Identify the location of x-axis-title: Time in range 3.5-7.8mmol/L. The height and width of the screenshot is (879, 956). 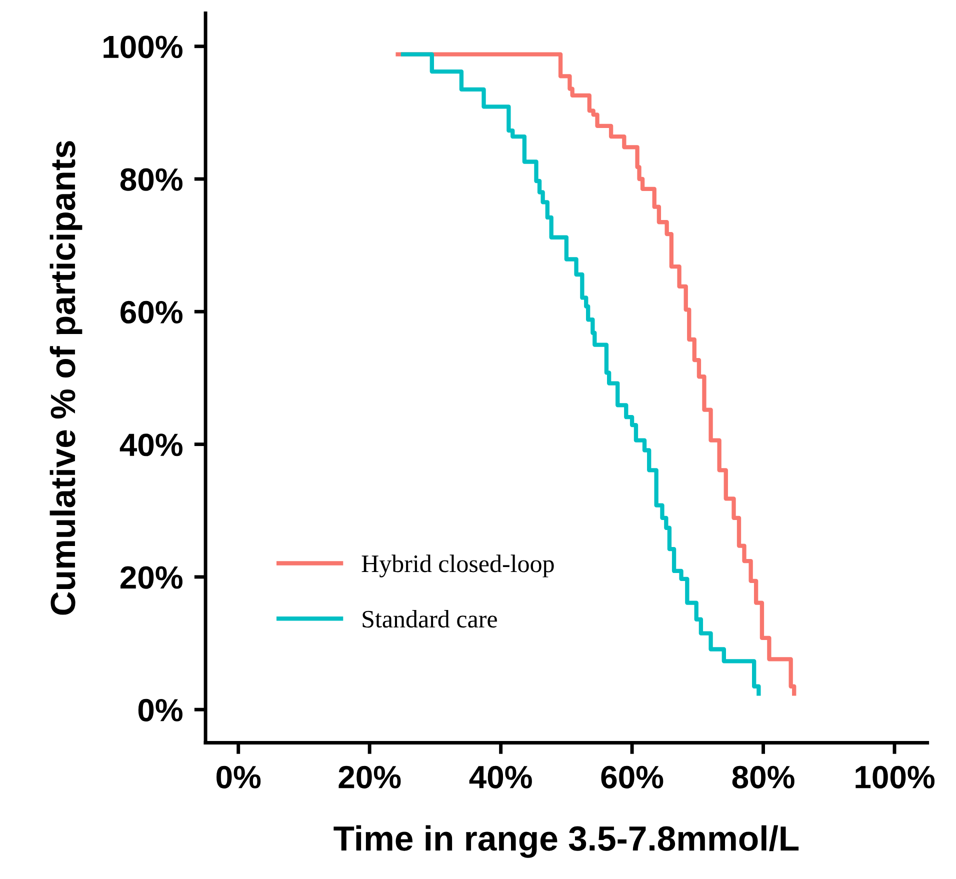
(566, 841).